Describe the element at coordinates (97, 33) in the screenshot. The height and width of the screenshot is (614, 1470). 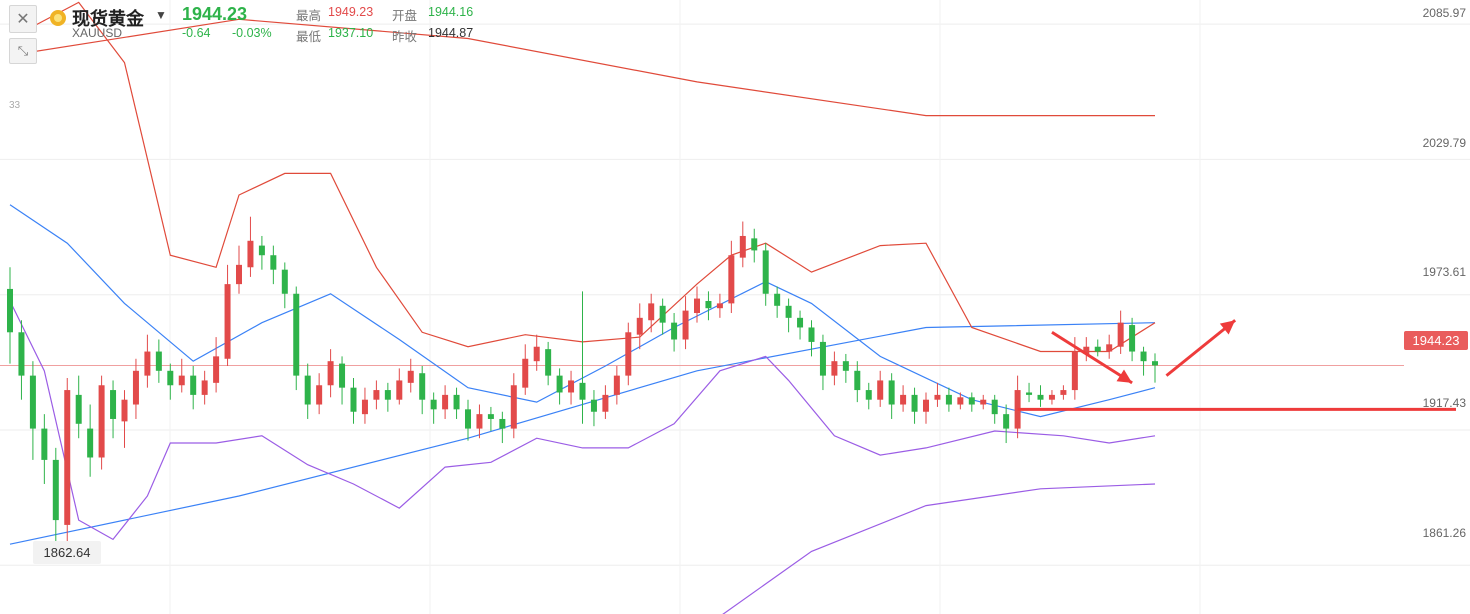
I see `instrument-symbol: XAUUSD` at that location.